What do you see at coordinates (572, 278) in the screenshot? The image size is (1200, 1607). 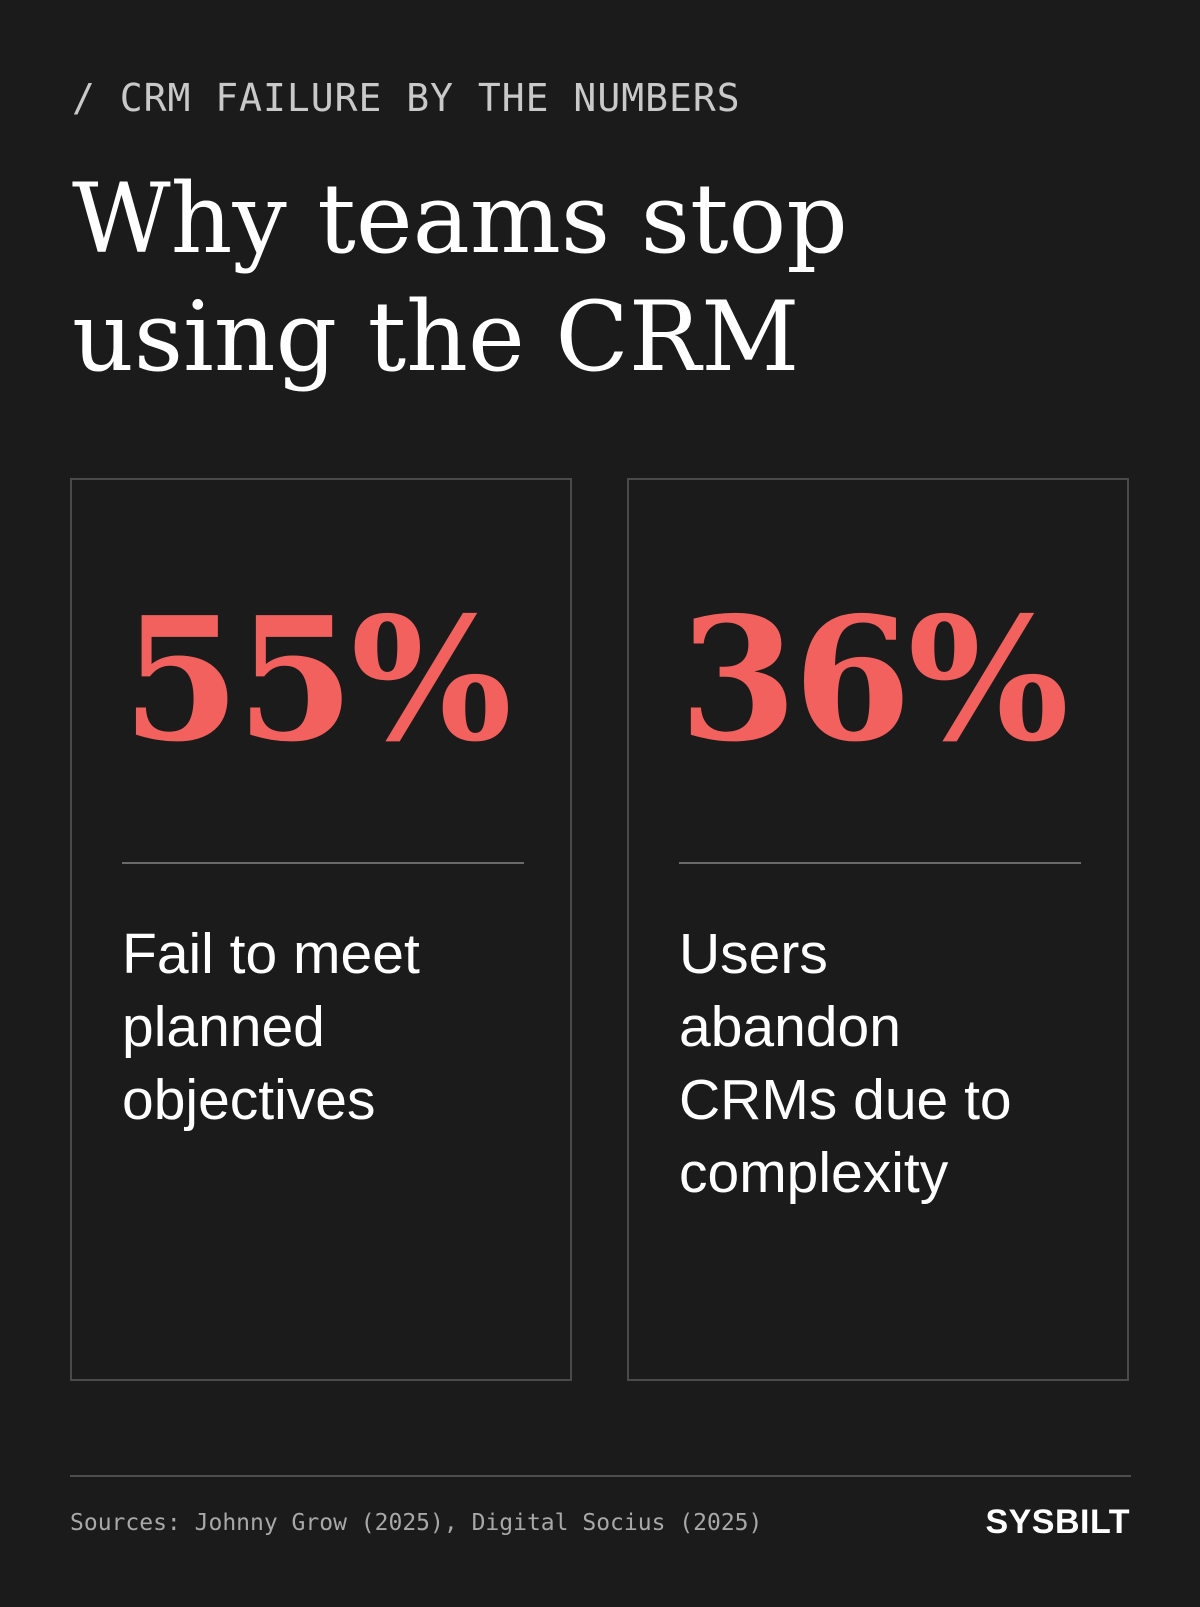 I see `page-title: Why teams stop using the CRM` at bounding box center [572, 278].